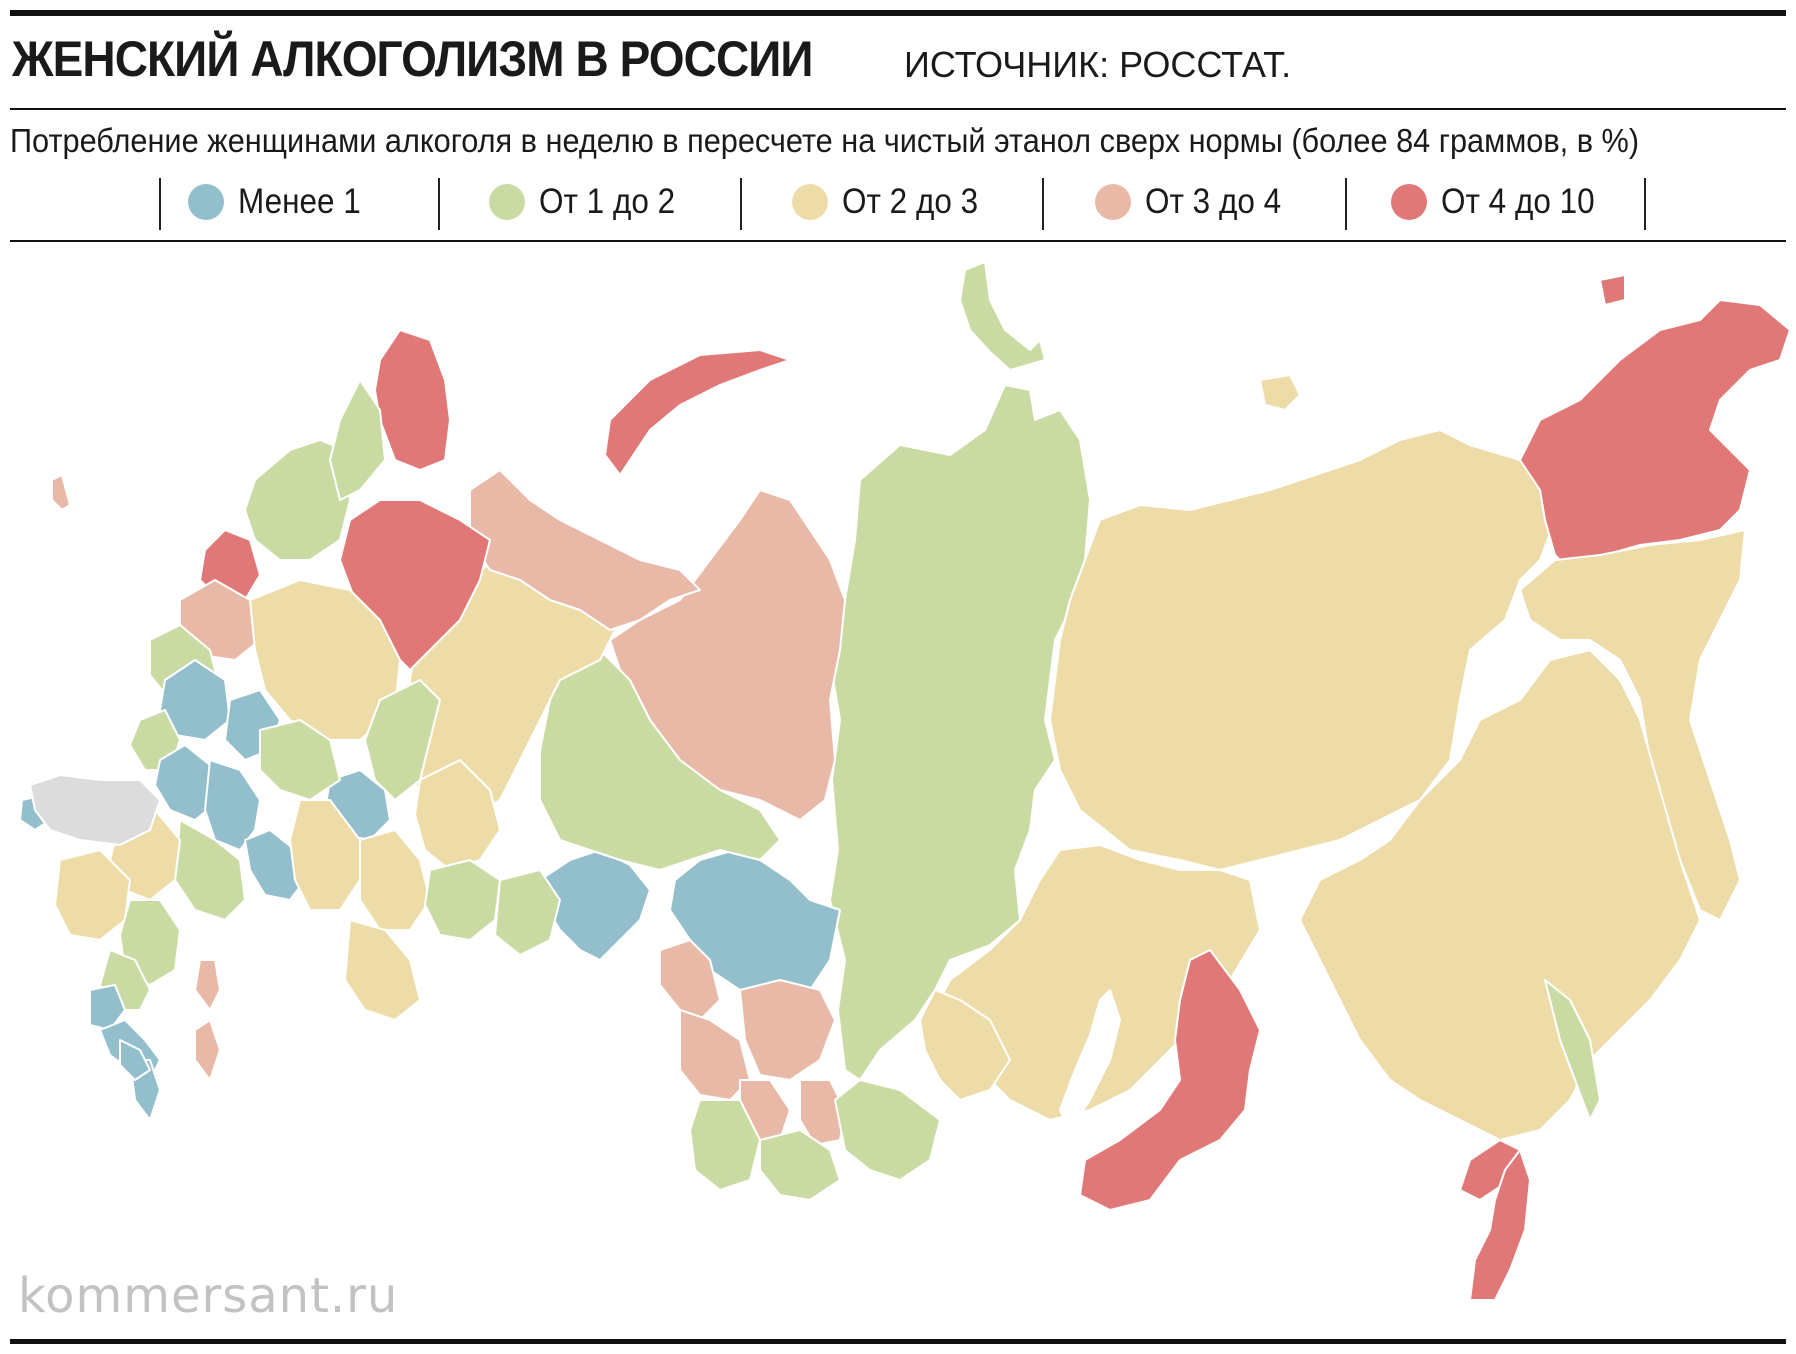 This screenshot has height=1354, width=1796. Describe the element at coordinates (898, 1341) in the screenshot. I see `bottom-rule` at that location.